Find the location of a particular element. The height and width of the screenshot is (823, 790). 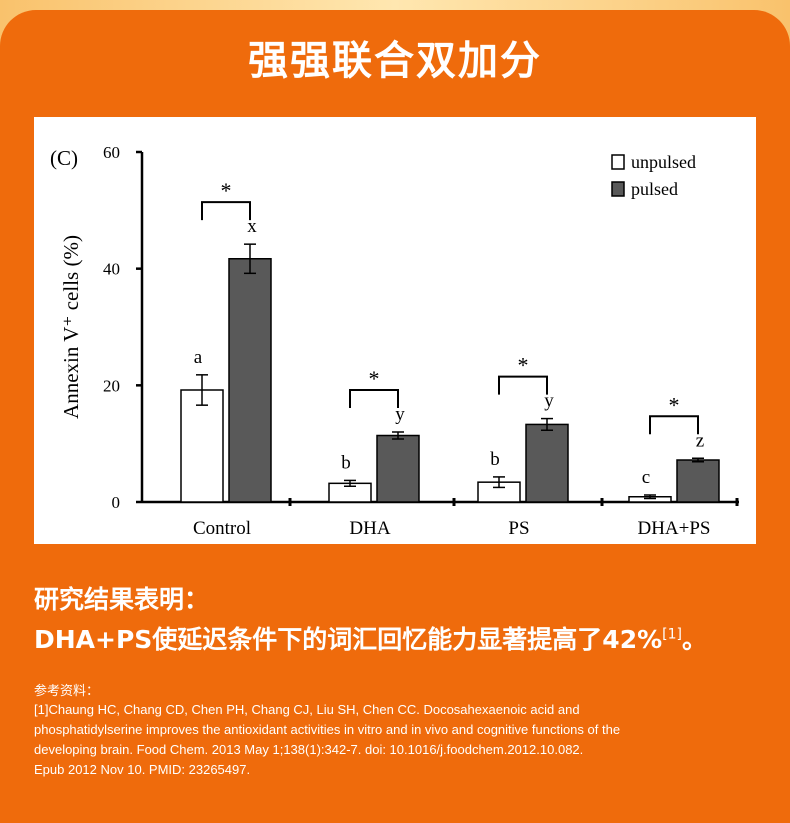

bar-unpulsed is located at coordinates (202, 446).